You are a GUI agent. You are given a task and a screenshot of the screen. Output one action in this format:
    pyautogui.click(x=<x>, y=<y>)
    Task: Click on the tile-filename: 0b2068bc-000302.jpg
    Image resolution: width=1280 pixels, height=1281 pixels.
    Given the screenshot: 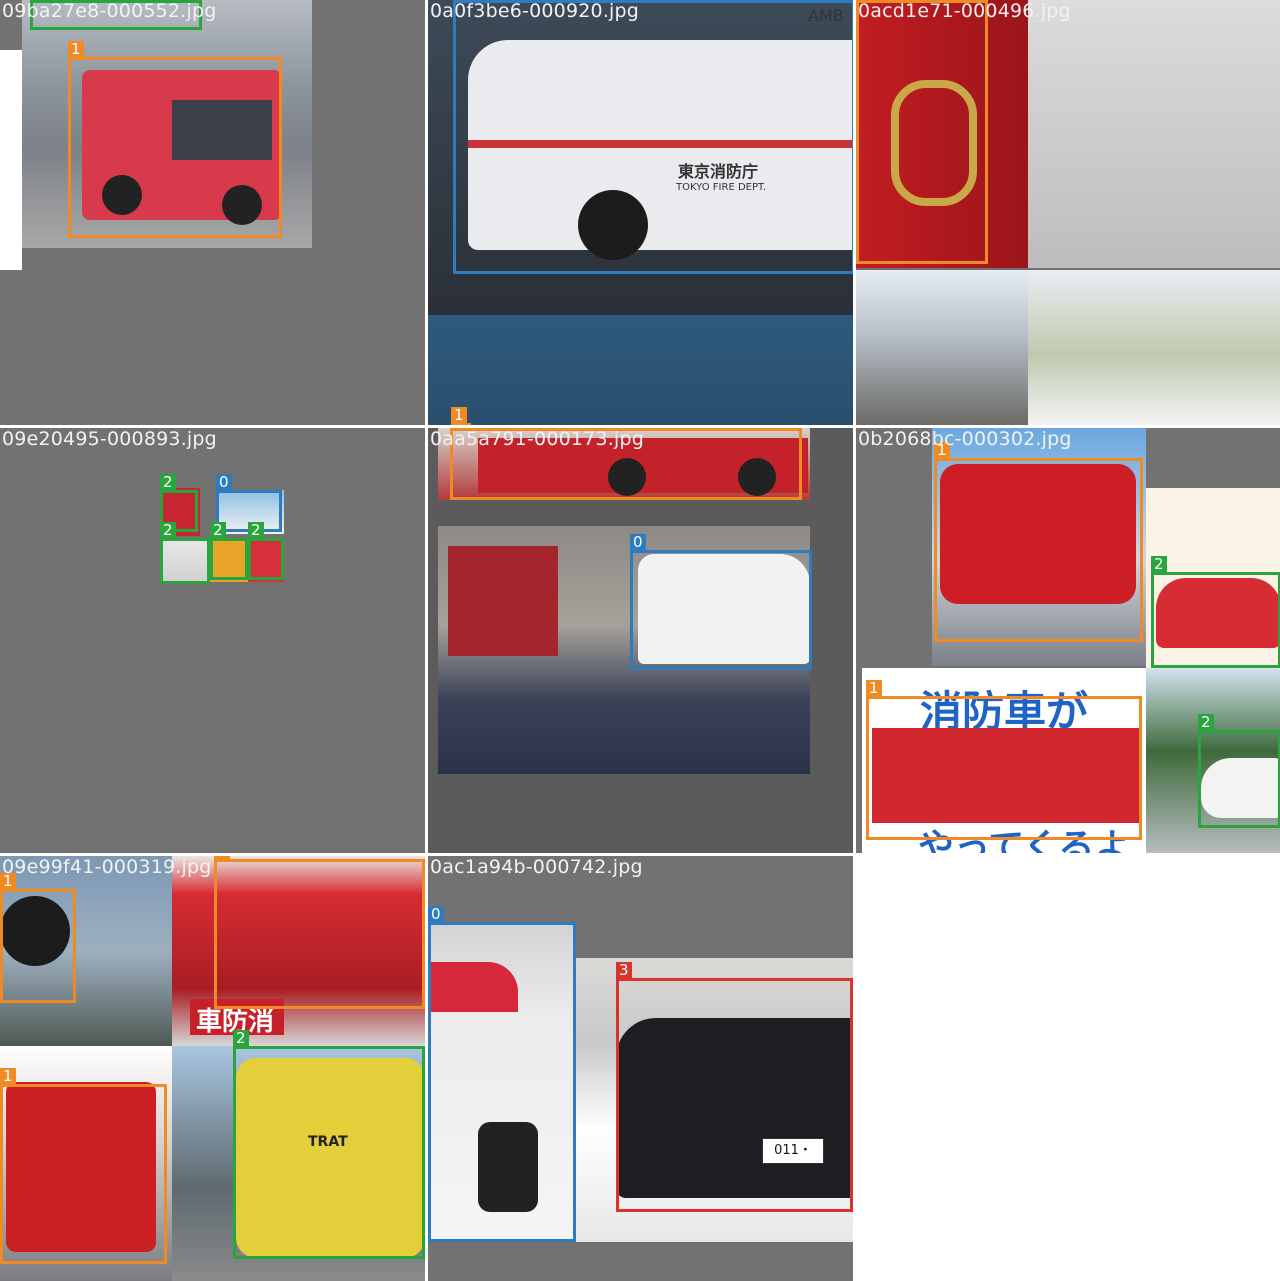 What is the action you would take?
    pyautogui.click(x=965, y=439)
    